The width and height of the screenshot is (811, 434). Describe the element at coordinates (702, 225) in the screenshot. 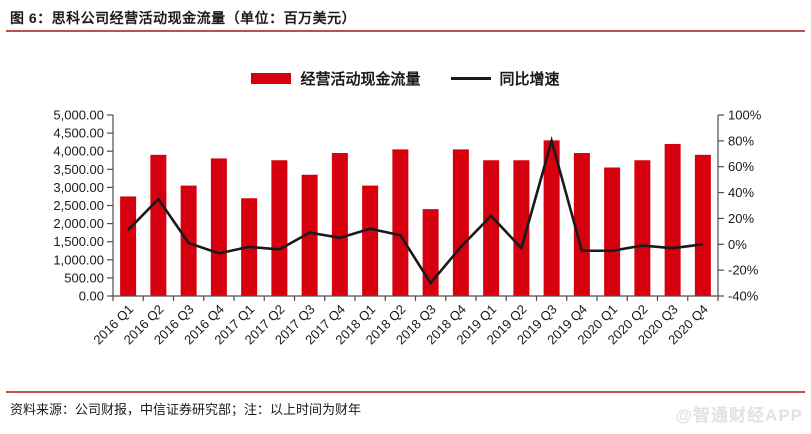

I see `cashflow-bar-2020-q4` at that location.